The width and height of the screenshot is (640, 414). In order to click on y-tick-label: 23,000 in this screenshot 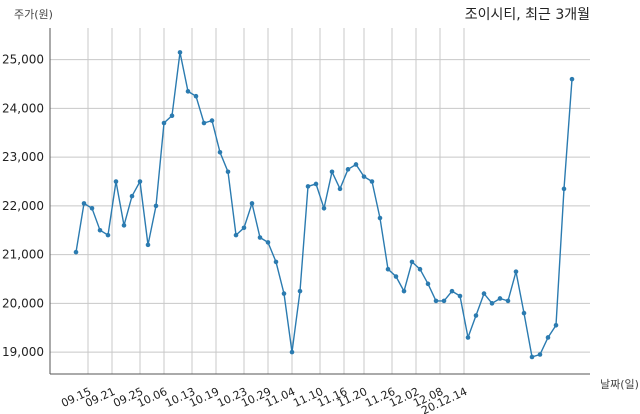, I will do `click(23, 157)`.